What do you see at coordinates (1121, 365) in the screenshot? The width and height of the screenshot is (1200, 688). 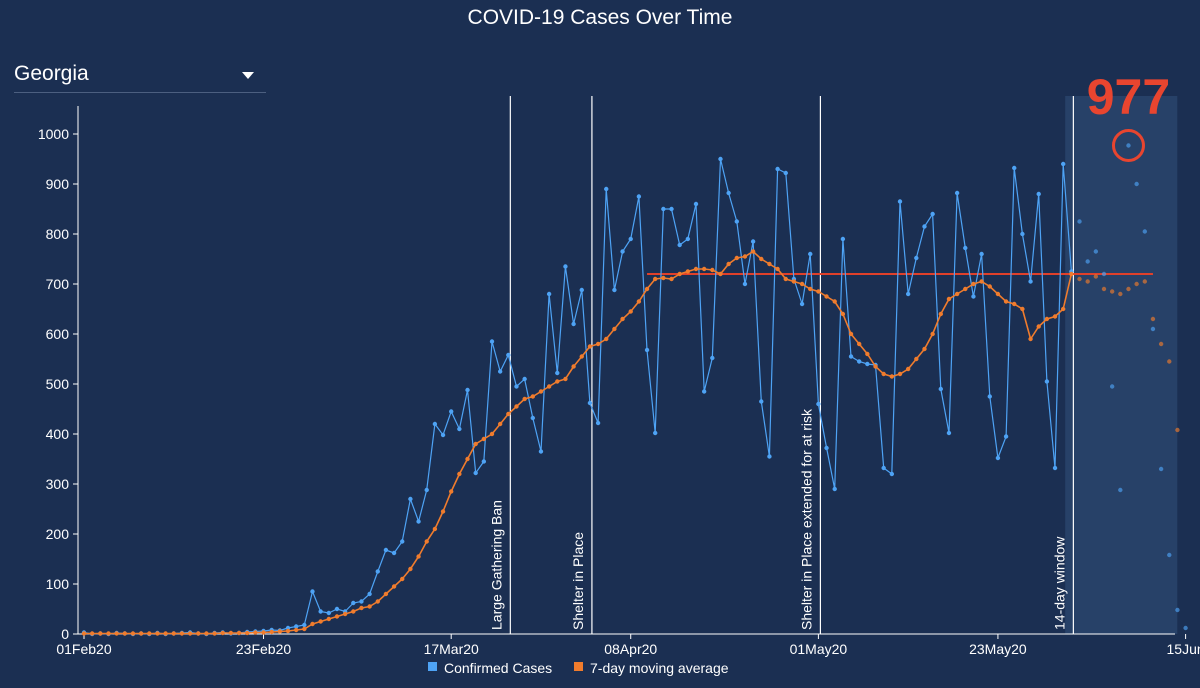 I see `window-band` at bounding box center [1121, 365].